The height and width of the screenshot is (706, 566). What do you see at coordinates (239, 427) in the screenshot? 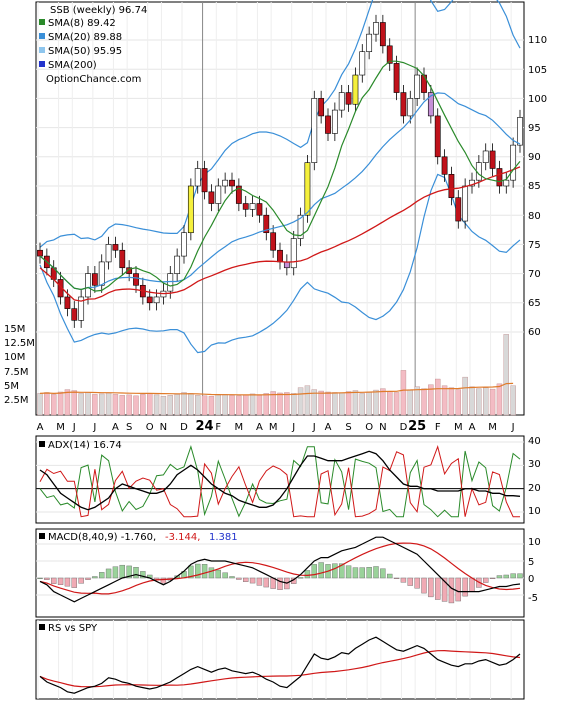
I see `month-label: M` at bounding box center [239, 427].